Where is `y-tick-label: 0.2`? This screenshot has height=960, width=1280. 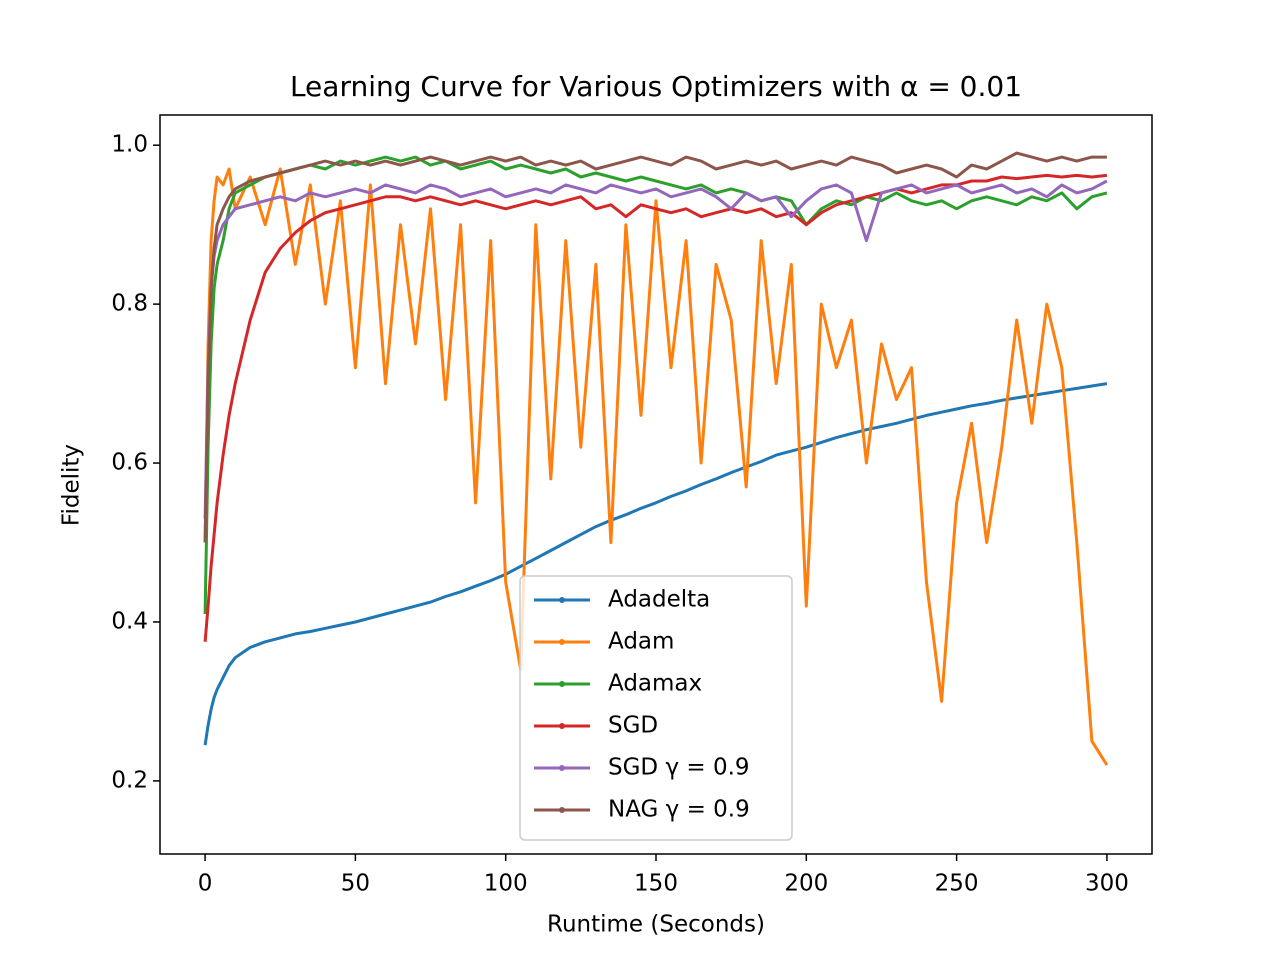
y-tick-label: 0.2 is located at coordinates (129, 780).